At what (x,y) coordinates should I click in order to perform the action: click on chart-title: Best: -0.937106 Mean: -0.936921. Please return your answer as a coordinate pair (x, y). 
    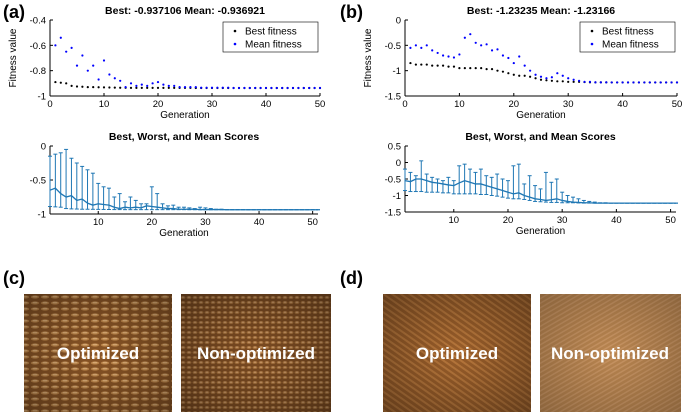
    Looking at the image, I should click on (185, 11).